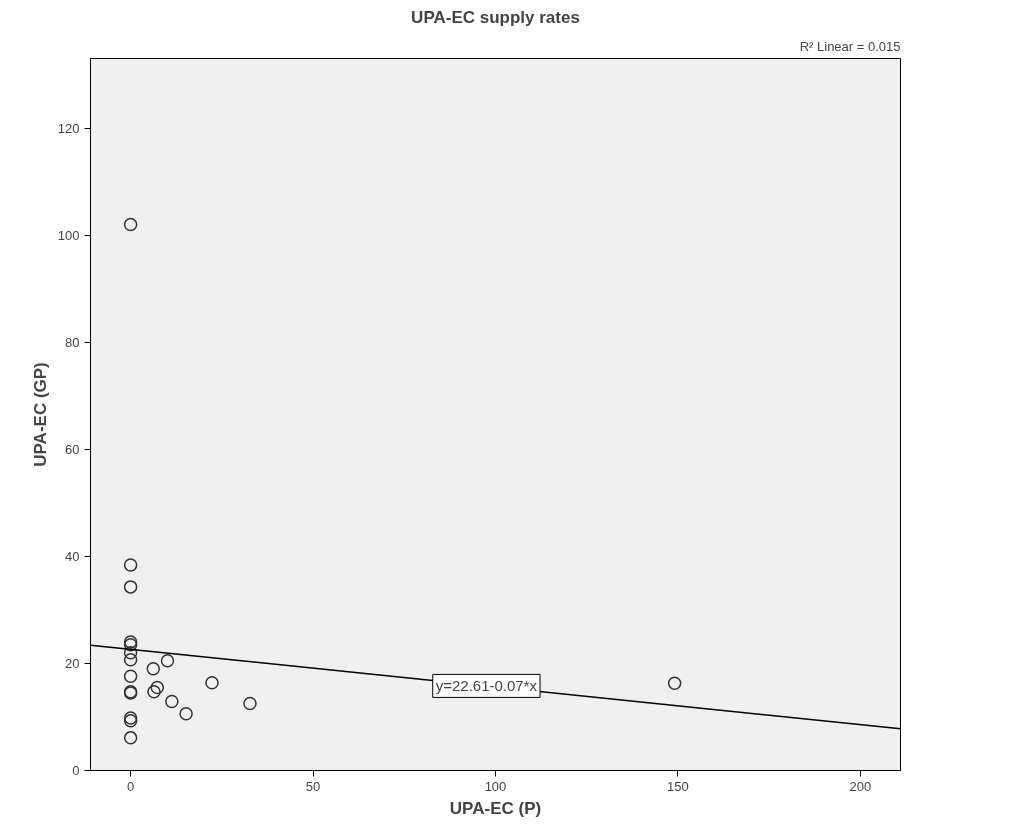  Describe the element at coordinates (72, 342) in the screenshot. I see `y-tick-label: 80` at that location.